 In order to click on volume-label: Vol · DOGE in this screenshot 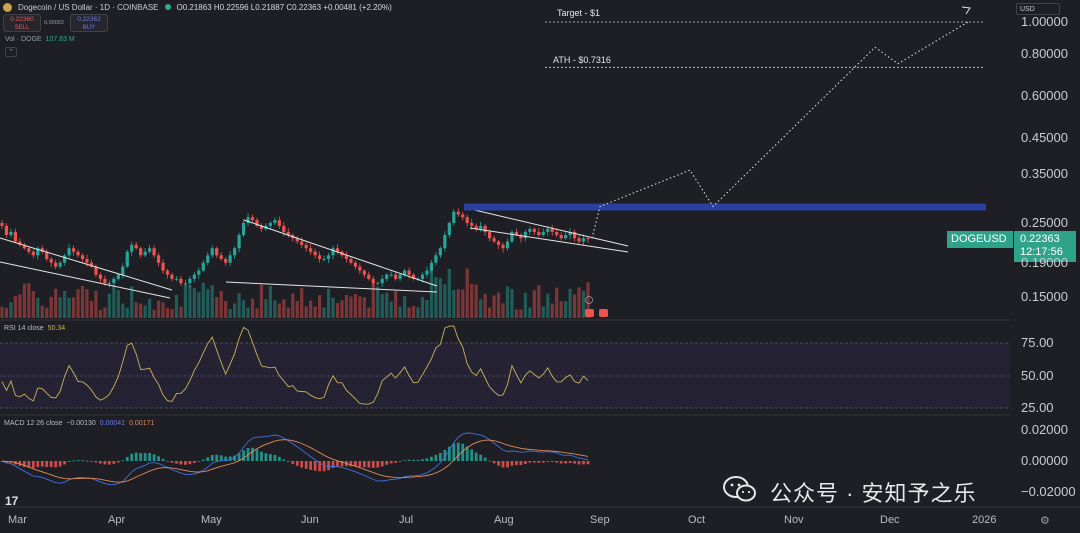, I will do `click(23, 39)`.